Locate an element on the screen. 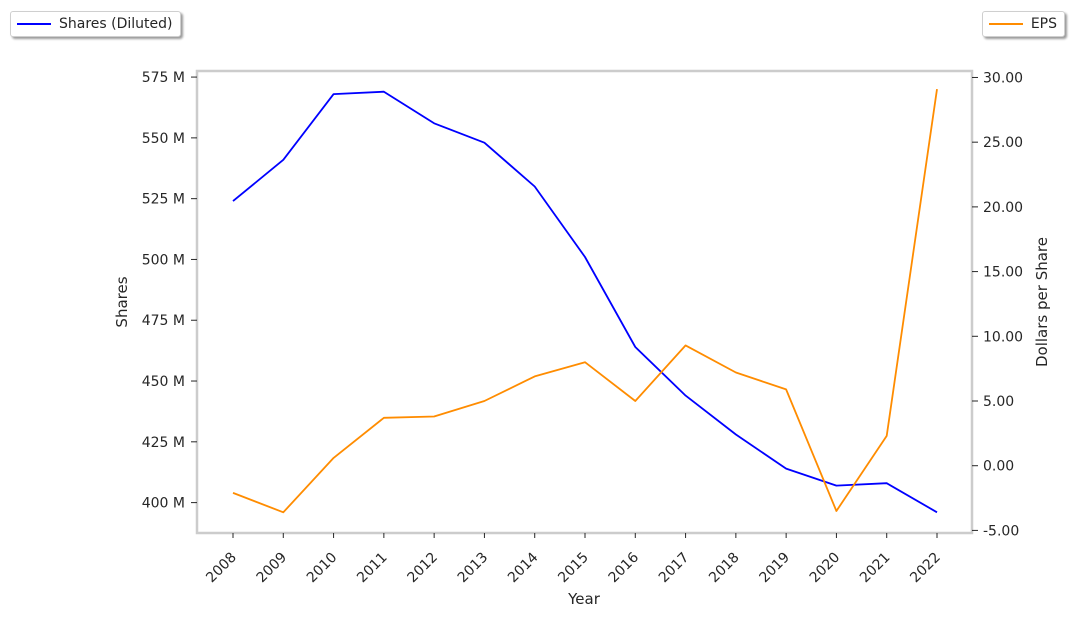 Image resolution: width=1072 pixels, height=618 pixels. legend-shares: Shares (Diluted) is located at coordinates (95, 24).